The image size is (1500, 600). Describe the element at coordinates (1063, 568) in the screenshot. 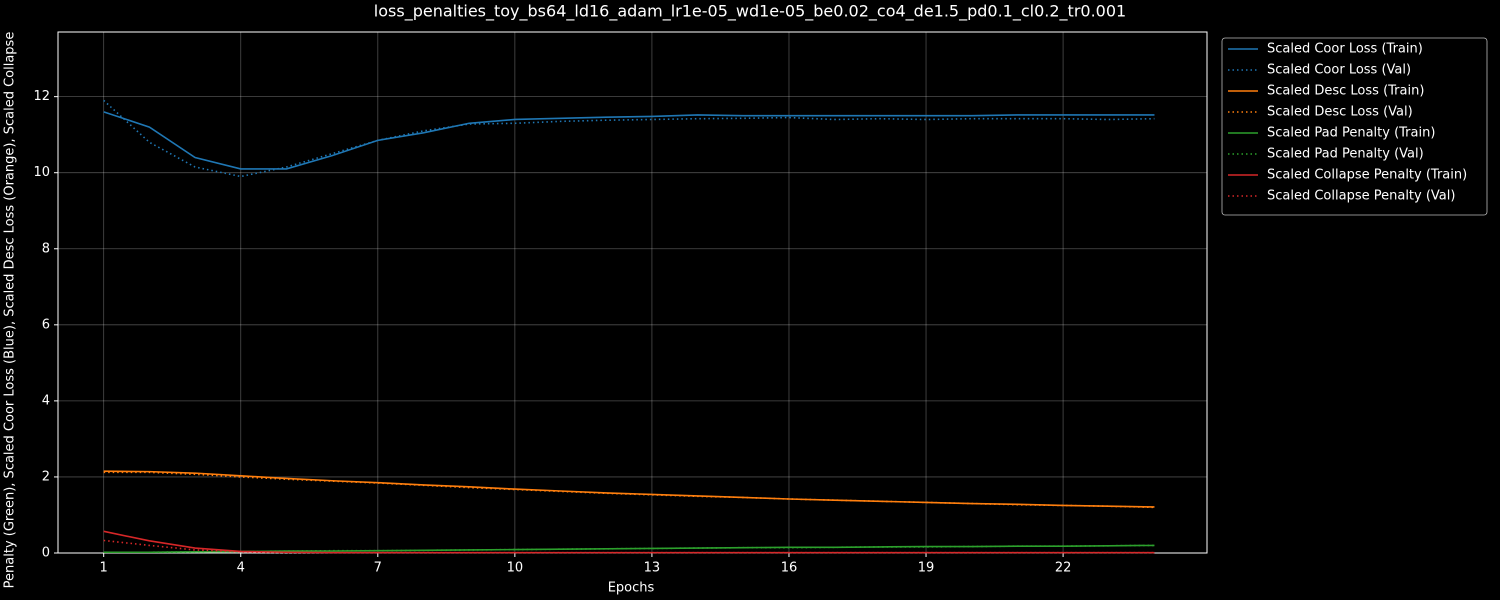

I see `x-tick-label: 22` at that location.